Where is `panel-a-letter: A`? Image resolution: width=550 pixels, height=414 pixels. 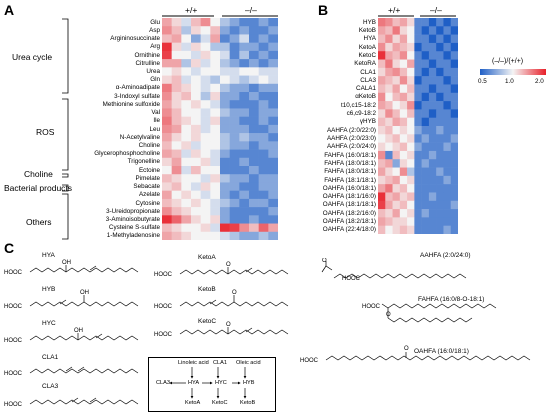 panel-a-letter: A is located at coordinates (9, 10).